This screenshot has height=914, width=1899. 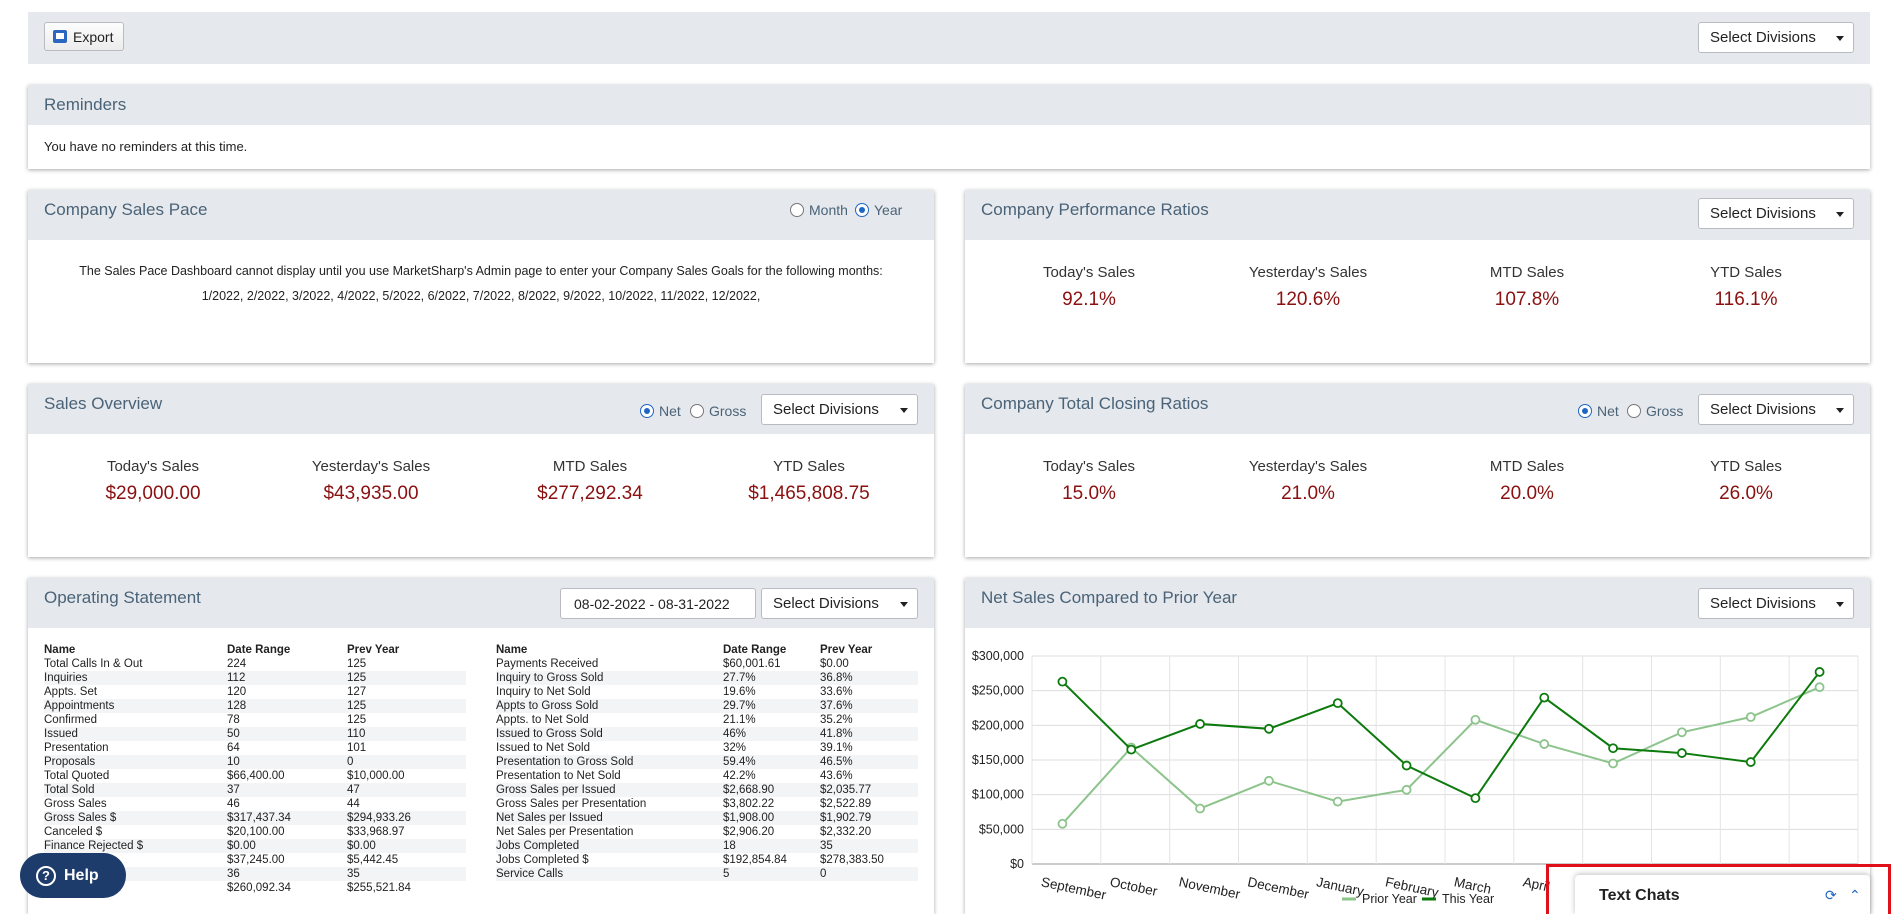 I want to click on table-cell: Total Quoted, so click(x=135, y=776).